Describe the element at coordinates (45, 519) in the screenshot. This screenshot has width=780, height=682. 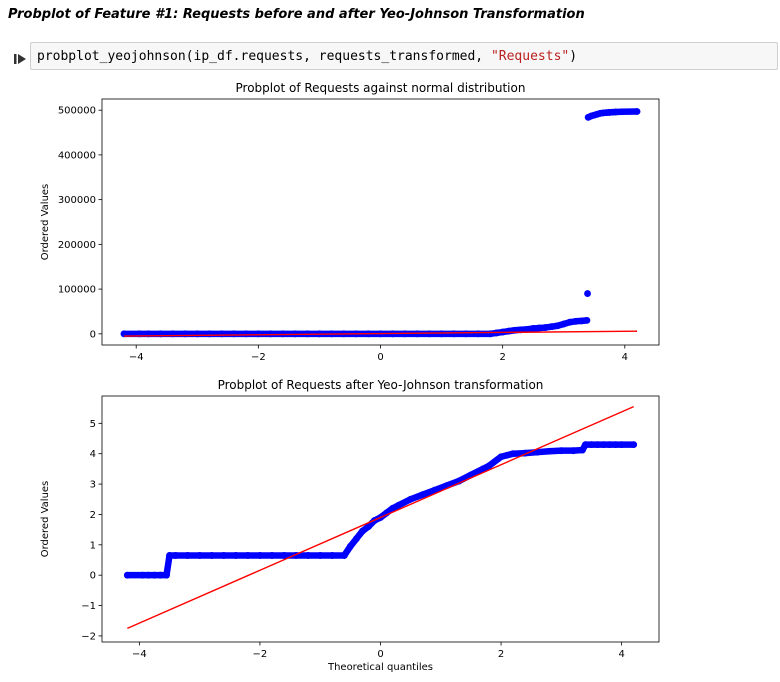
I see `chart-1-ylabel: Ordered Values` at that location.